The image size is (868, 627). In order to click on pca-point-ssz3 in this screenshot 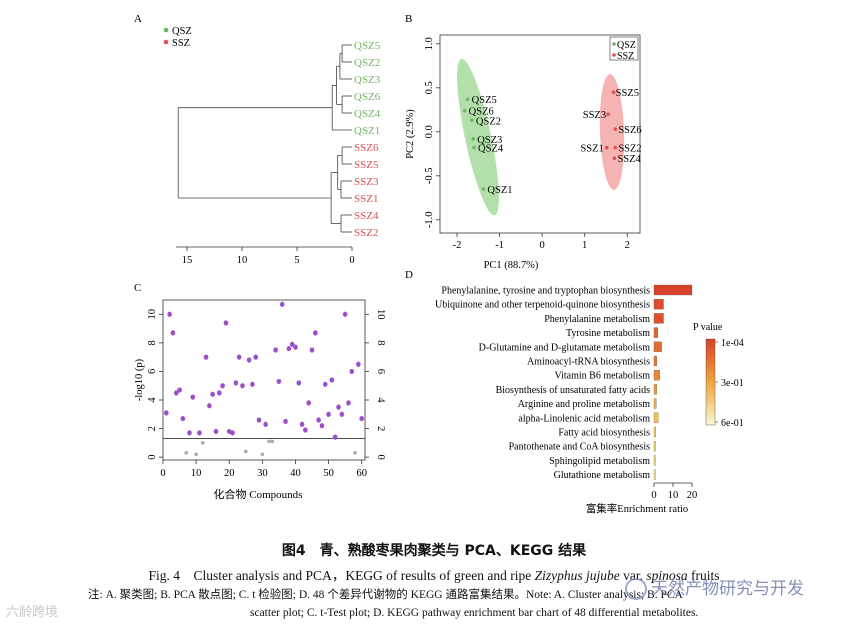, I will do `click(608, 114)`.